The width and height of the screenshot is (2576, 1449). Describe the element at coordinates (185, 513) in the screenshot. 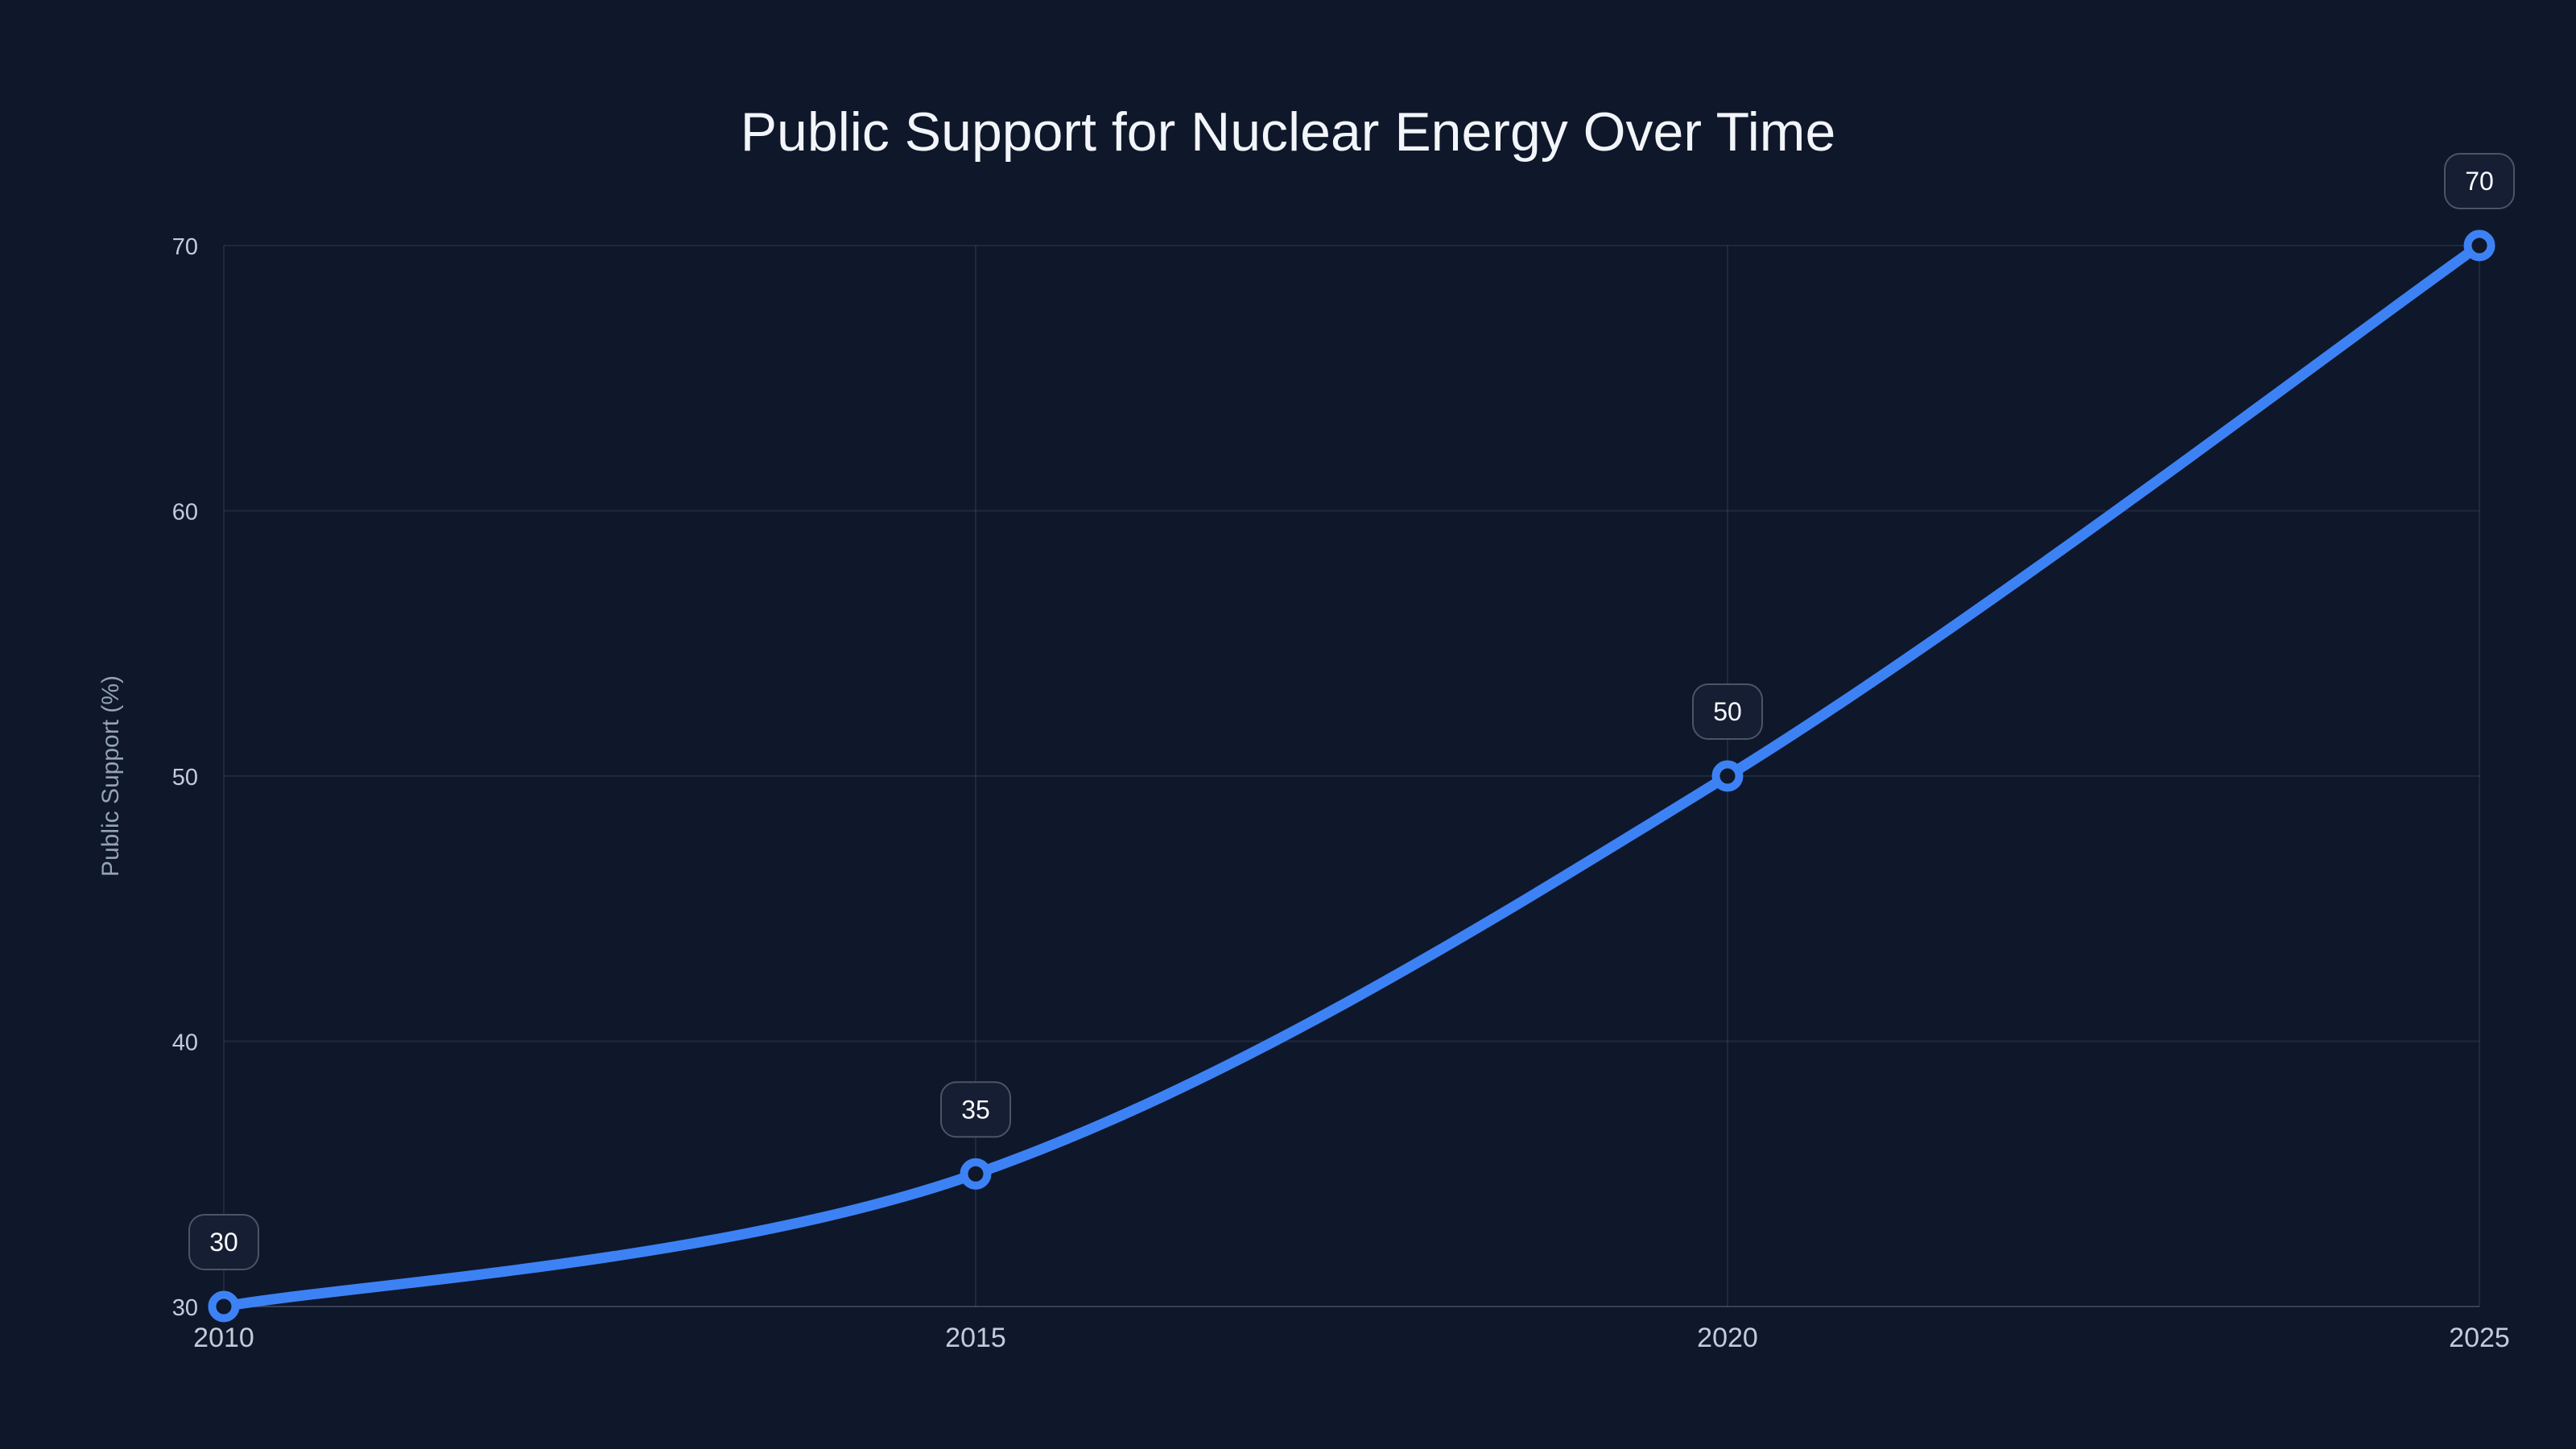

I see `y-tick-label: 60` at that location.